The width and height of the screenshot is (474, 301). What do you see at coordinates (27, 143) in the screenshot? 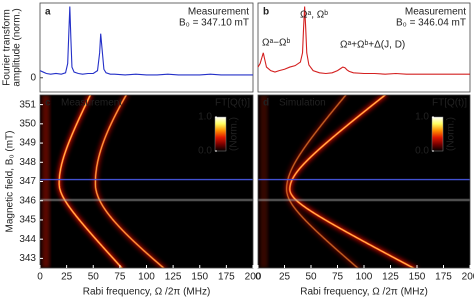
I see `y-tick-label: 349` at bounding box center [27, 143].